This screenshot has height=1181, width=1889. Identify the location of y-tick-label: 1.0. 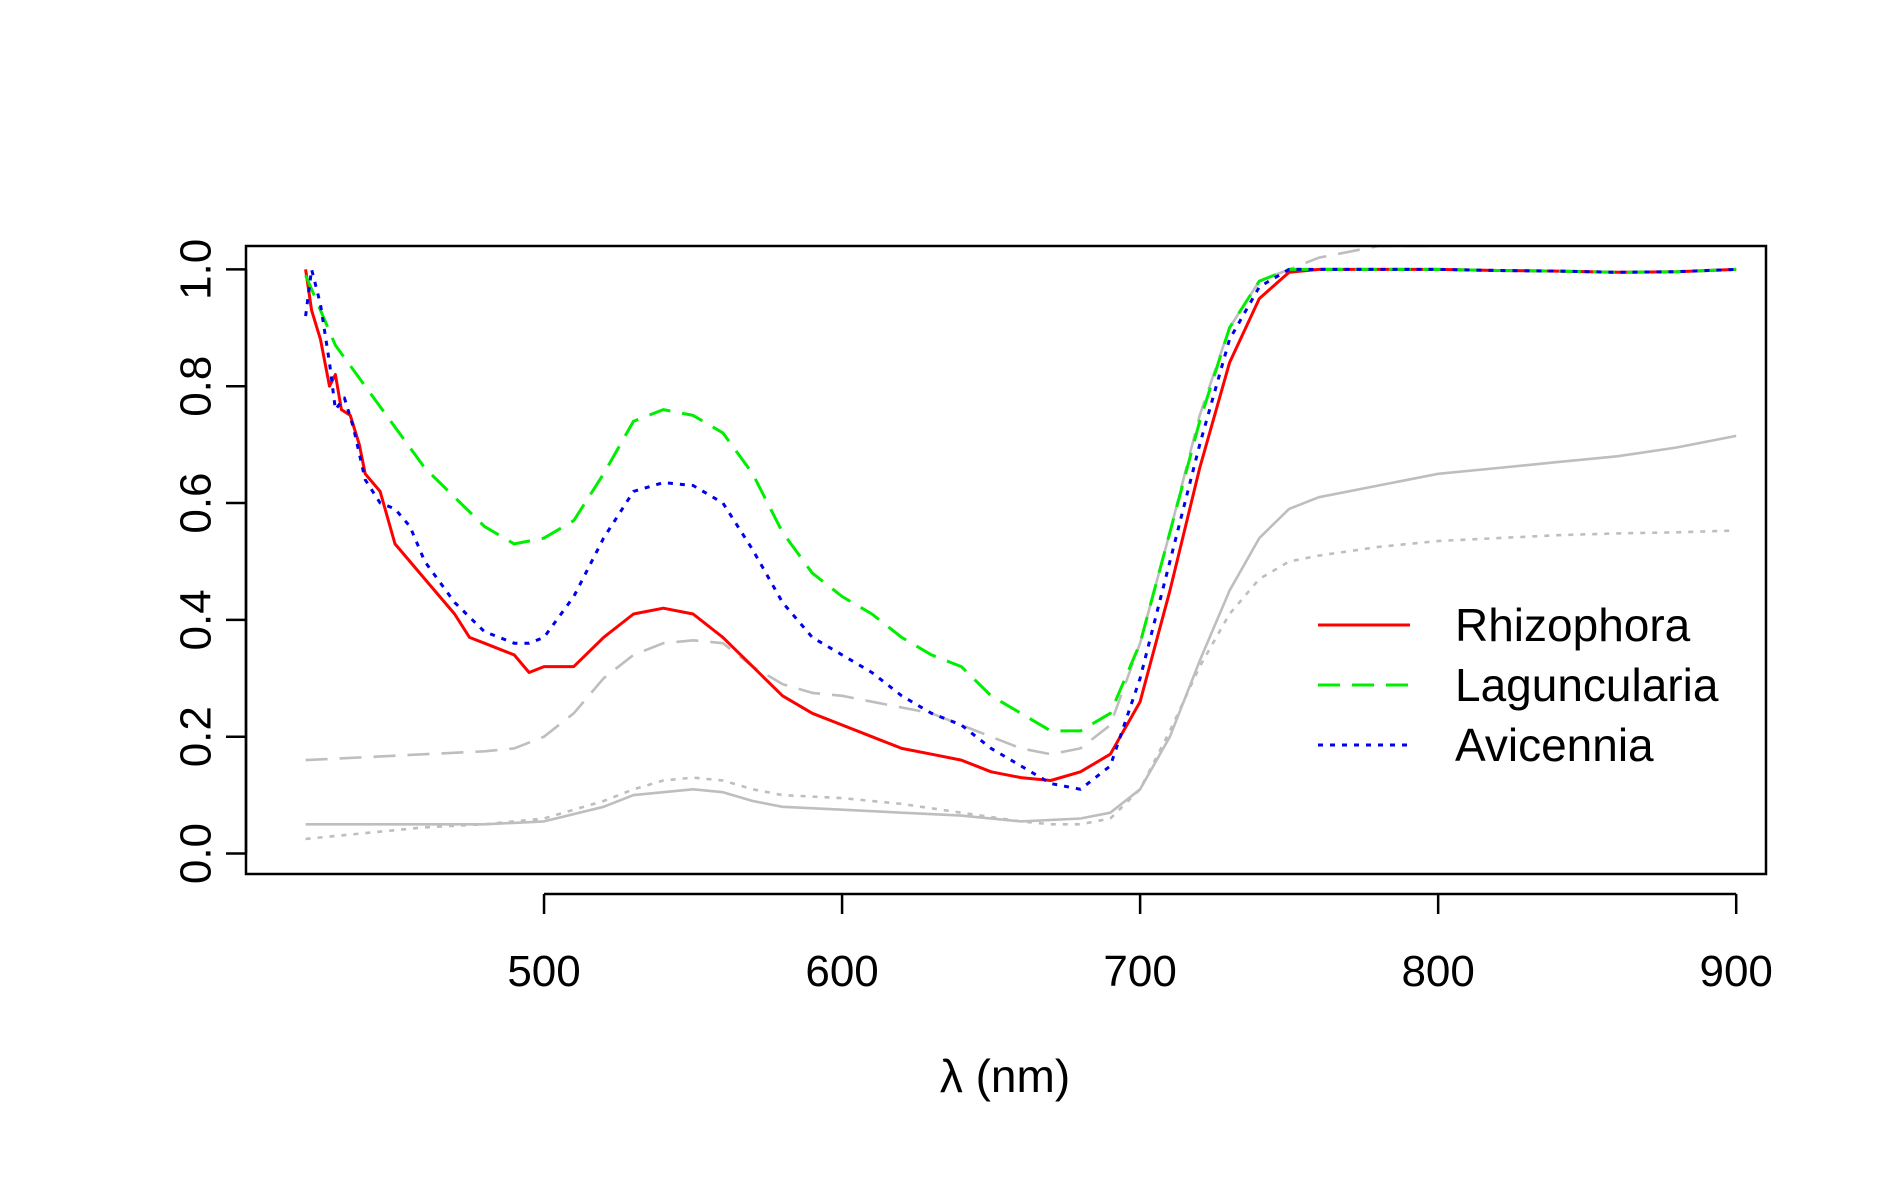
(196, 269).